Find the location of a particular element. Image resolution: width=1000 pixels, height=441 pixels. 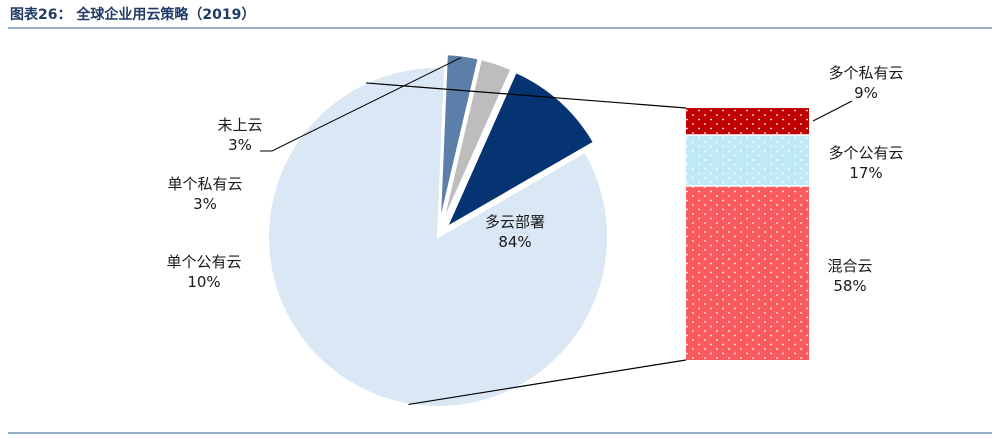

label-single-private: 单个私有云 3% is located at coordinates (204, 194).